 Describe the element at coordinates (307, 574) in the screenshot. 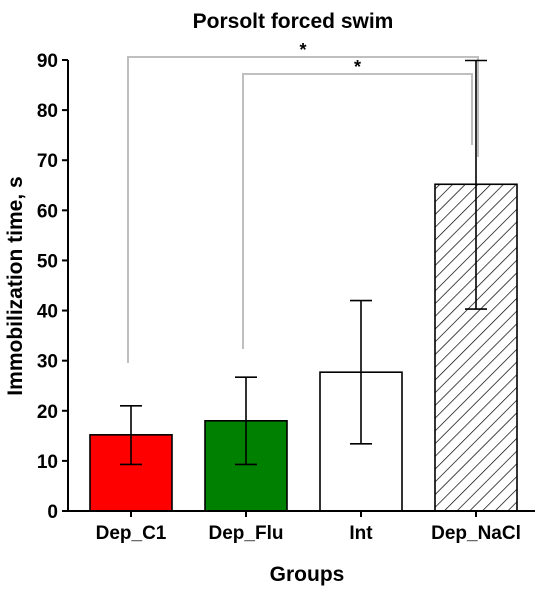

I see `x-axis-title: Groups` at that location.